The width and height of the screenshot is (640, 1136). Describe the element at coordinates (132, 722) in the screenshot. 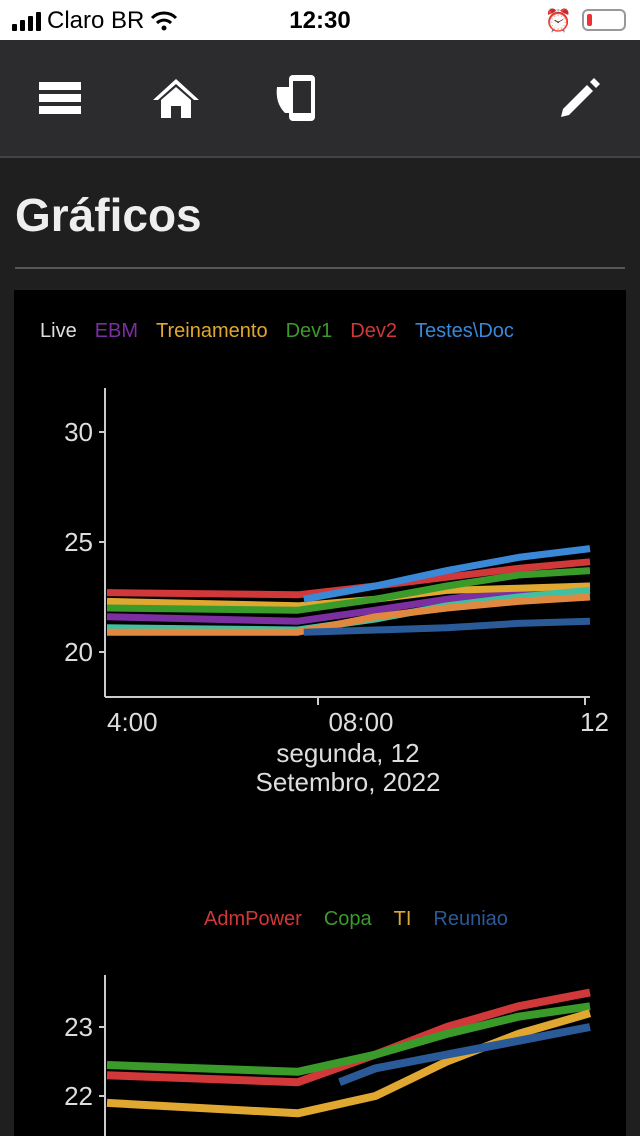

I see `x-tick-label: 4:00` at that location.